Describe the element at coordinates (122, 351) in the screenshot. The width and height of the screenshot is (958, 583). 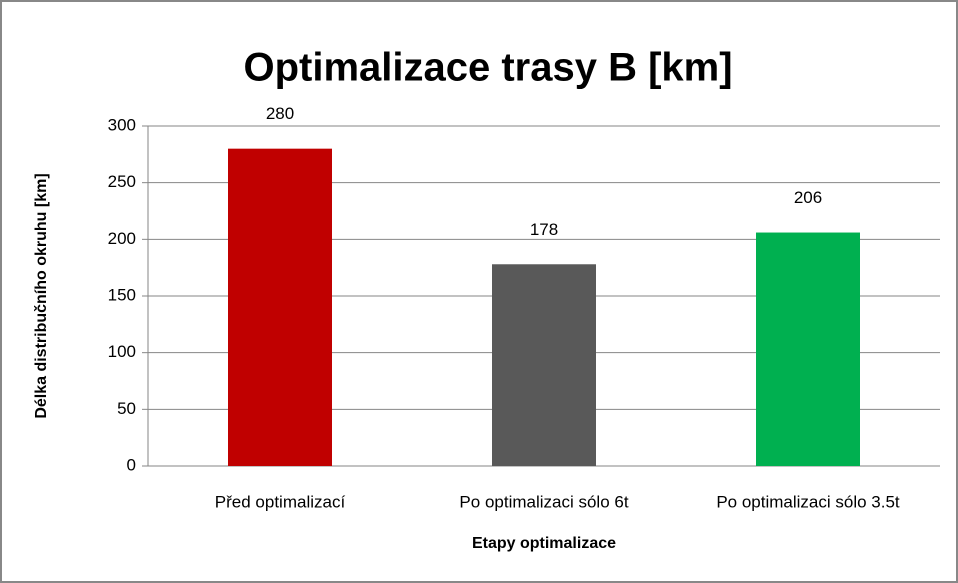
I see `y-tick-label: 100` at that location.